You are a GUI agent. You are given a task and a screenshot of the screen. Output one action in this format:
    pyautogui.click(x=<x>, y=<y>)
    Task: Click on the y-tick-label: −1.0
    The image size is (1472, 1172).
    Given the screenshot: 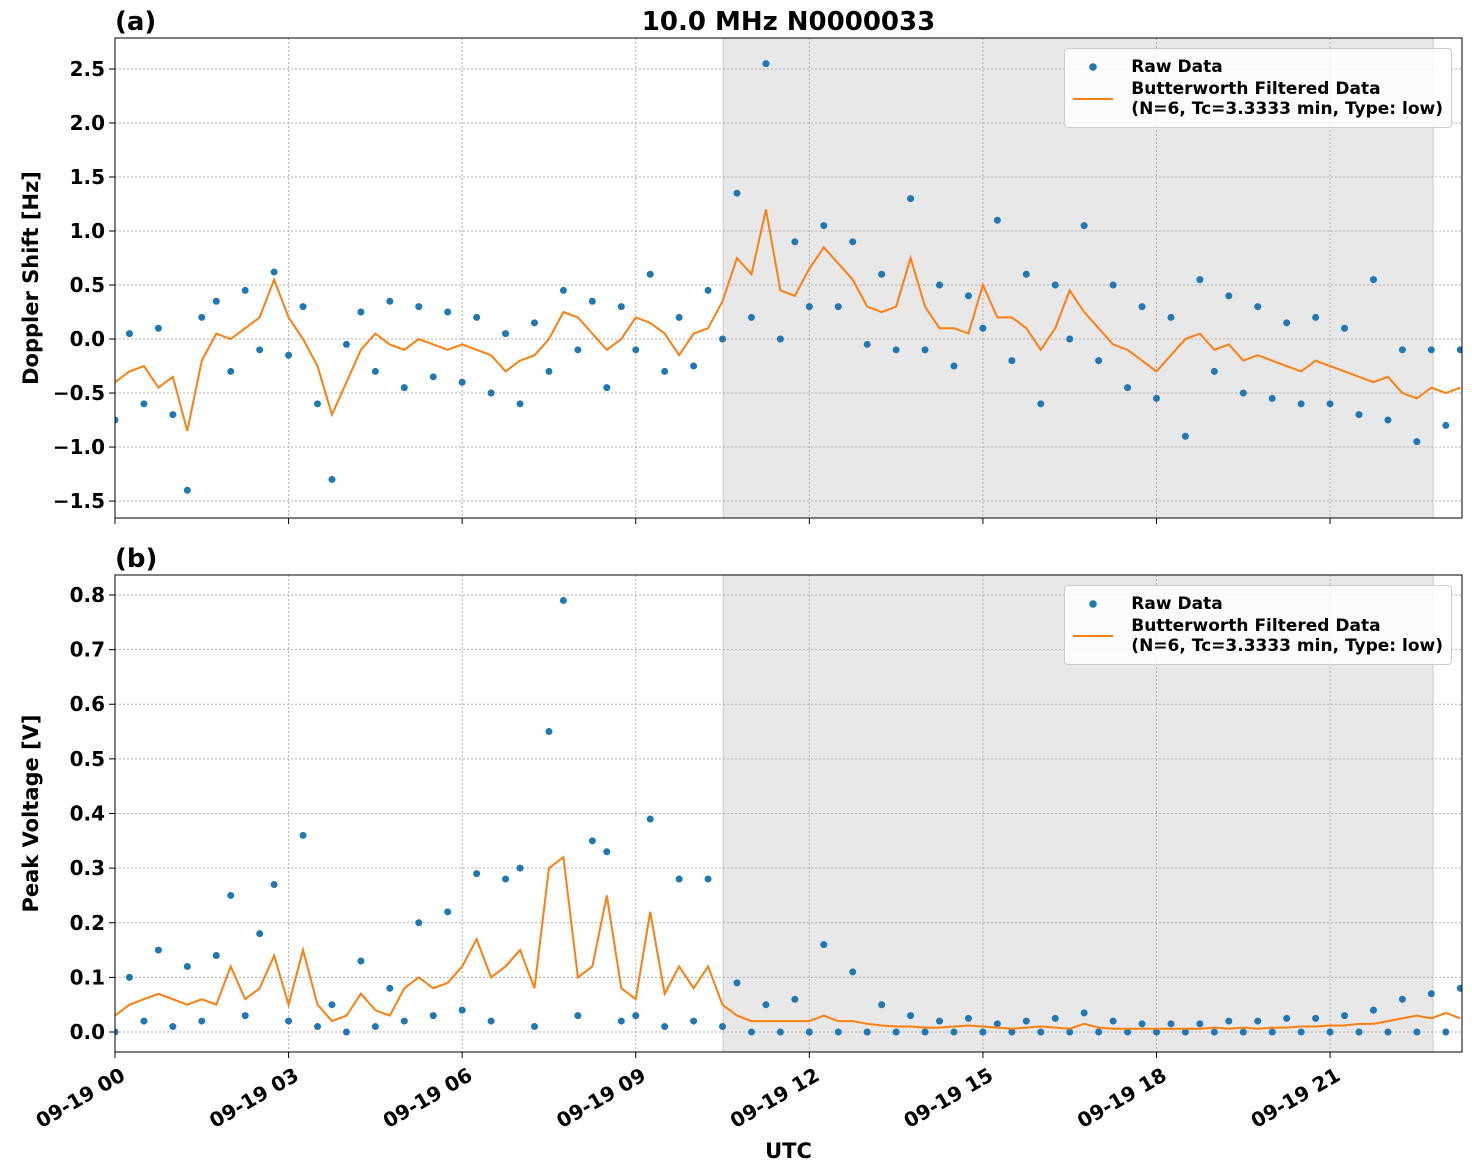 What is the action you would take?
    pyautogui.click(x=79, y=447)
    